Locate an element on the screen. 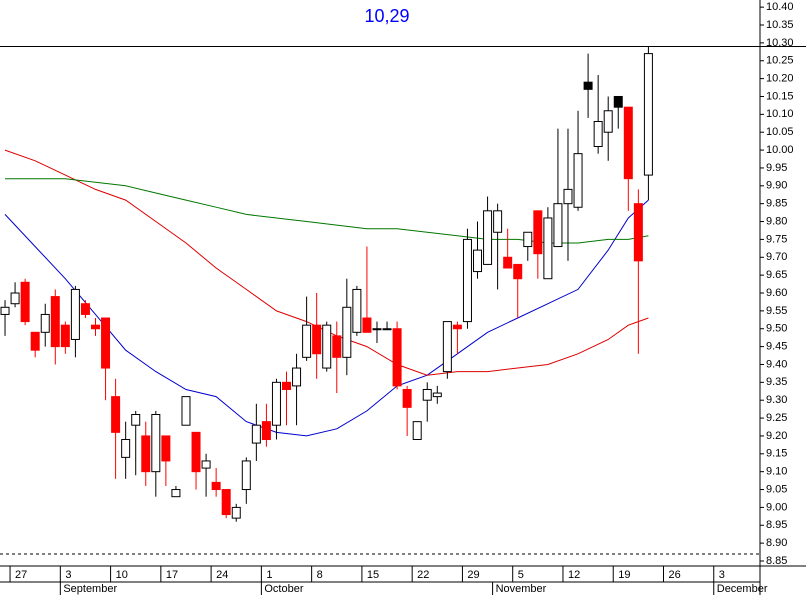 This screenshot has width=806, height=595. y-tick-label: 8.95 is located at coordinates (776, 525).